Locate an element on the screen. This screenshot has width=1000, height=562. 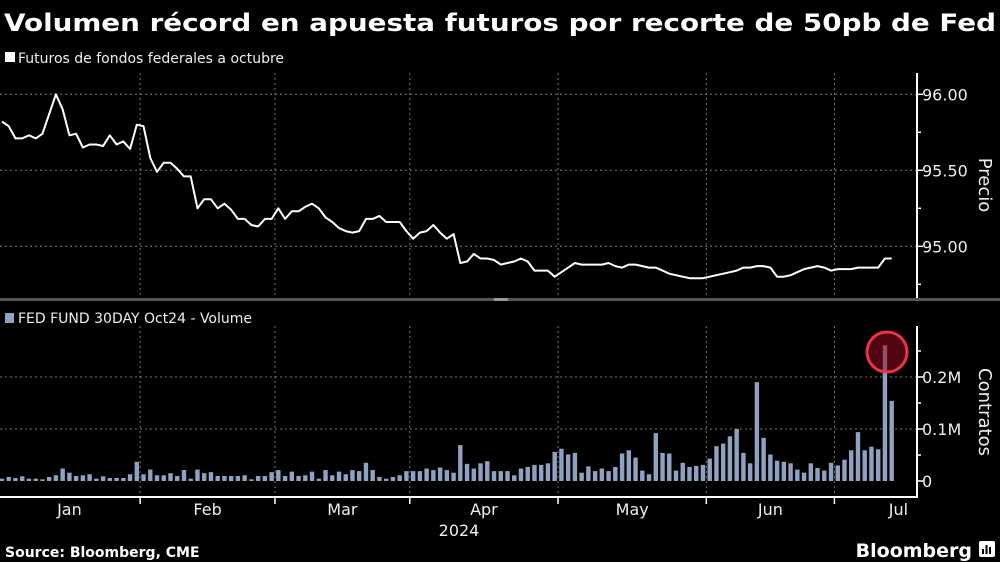
volume-axis-ticks: 0 0.1M 0.2M is located at coordinates (939, 420).